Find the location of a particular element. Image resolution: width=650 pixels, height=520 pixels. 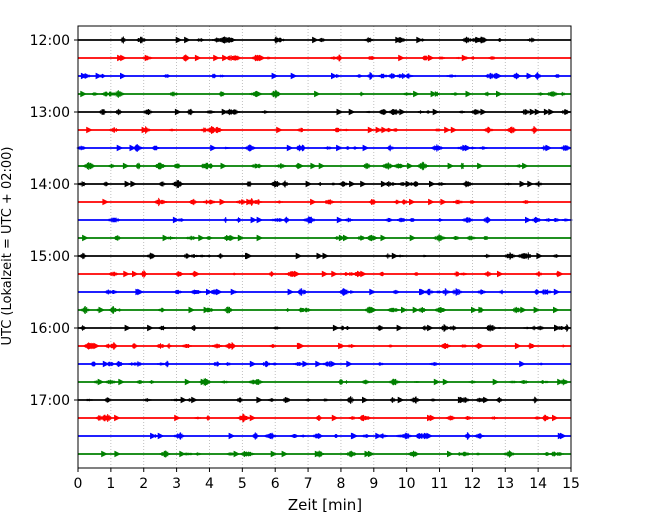

y-tick-label: 16:00 is located at coordinates (50, 329).